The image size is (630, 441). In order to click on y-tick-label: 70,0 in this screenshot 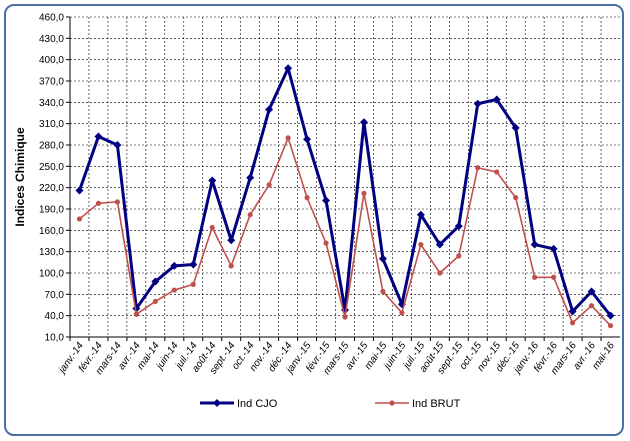, I will do `click(55, 295)`.